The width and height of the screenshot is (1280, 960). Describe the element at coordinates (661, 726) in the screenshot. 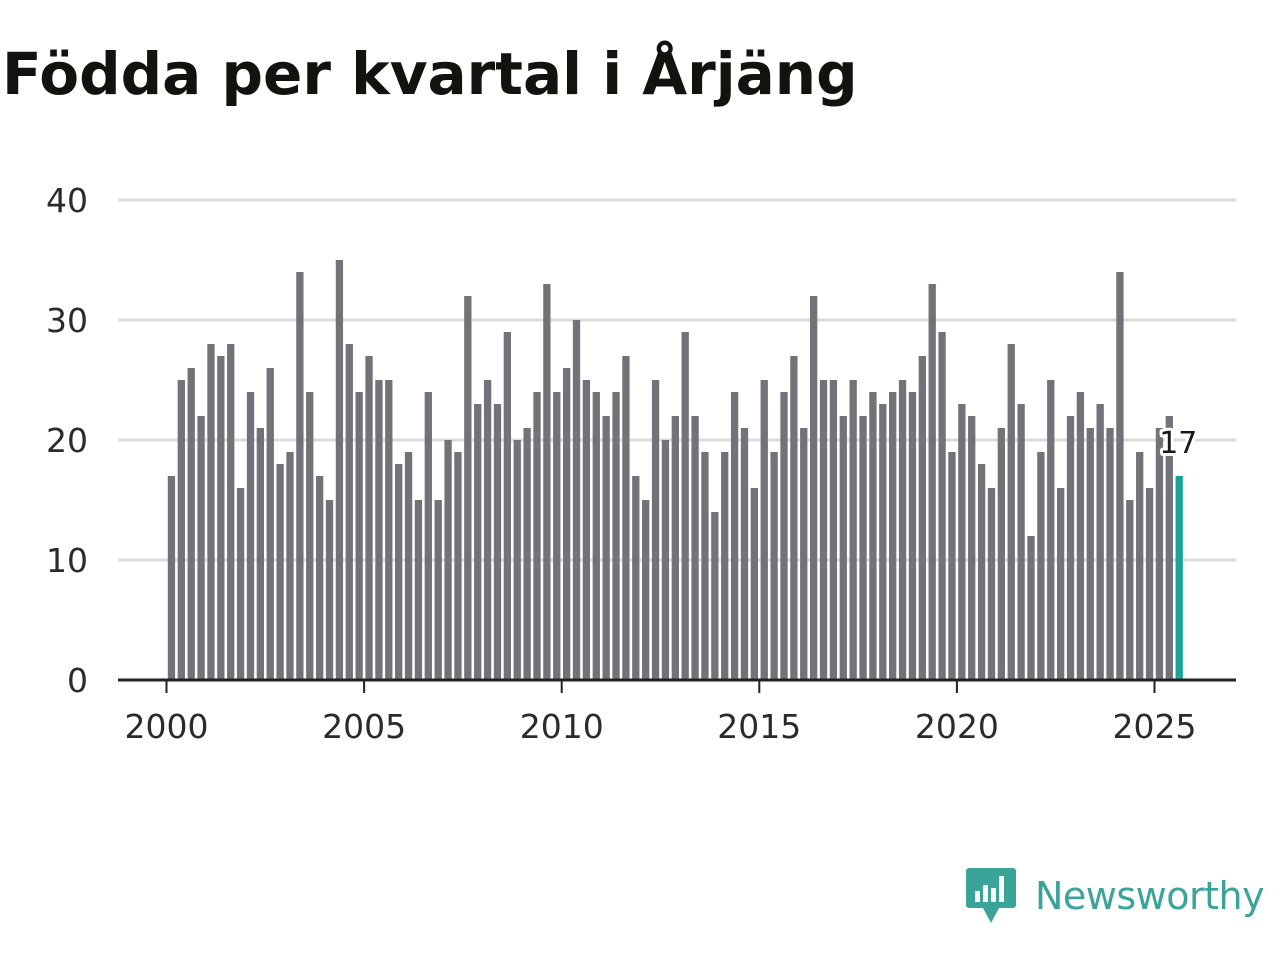

I see `x-axis-labels: 2000 2005 2010 2015 2020 2025` at that location.